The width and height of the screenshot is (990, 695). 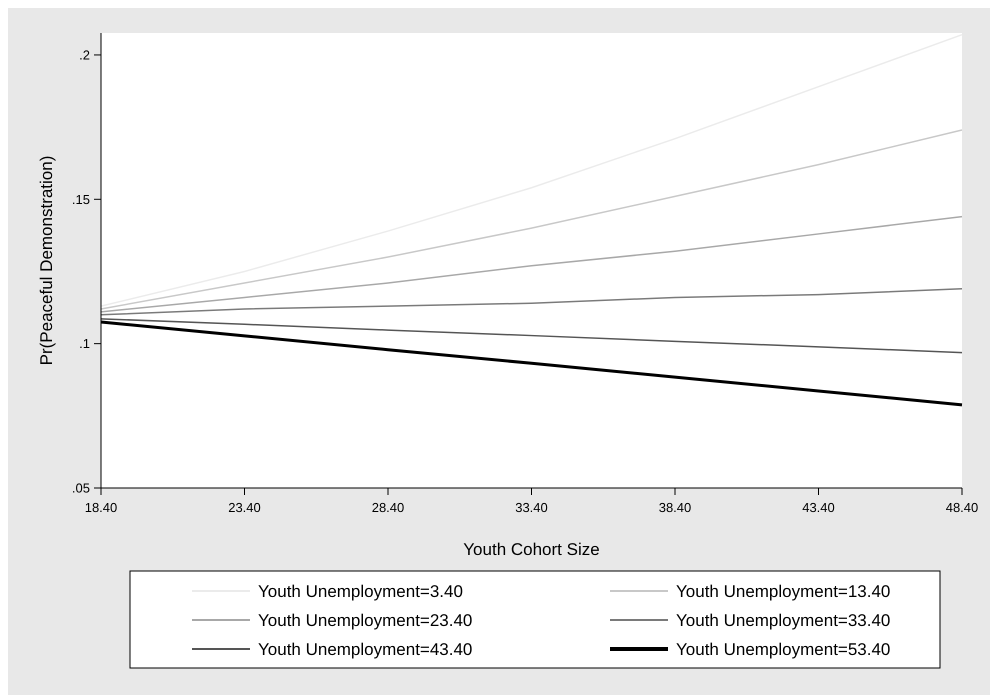 What do you see at coordinates (783, 649) in the screenshot?
I see `legend-label: Youth Unemployment=53.40` at bounding box center [783, 649].